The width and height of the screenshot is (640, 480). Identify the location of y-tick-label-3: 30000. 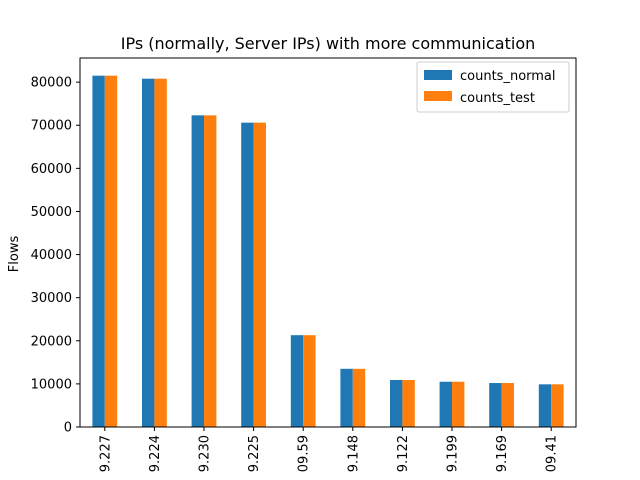
(51, 298).